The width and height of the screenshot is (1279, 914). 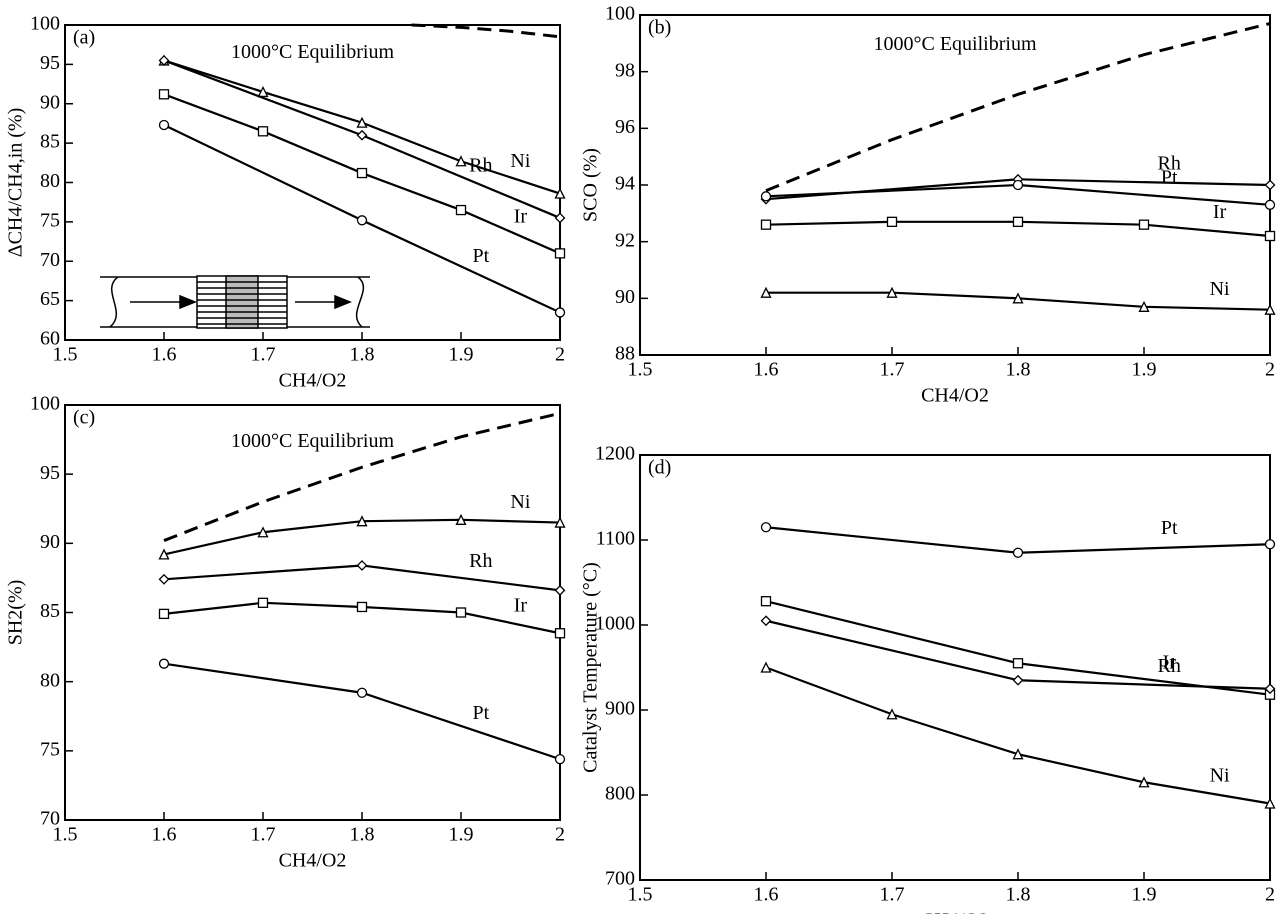 What do you see at coordinates (615, 624) in the screenshot?
I see `y-tick-label: 1000` at bounding box center [615, 624].